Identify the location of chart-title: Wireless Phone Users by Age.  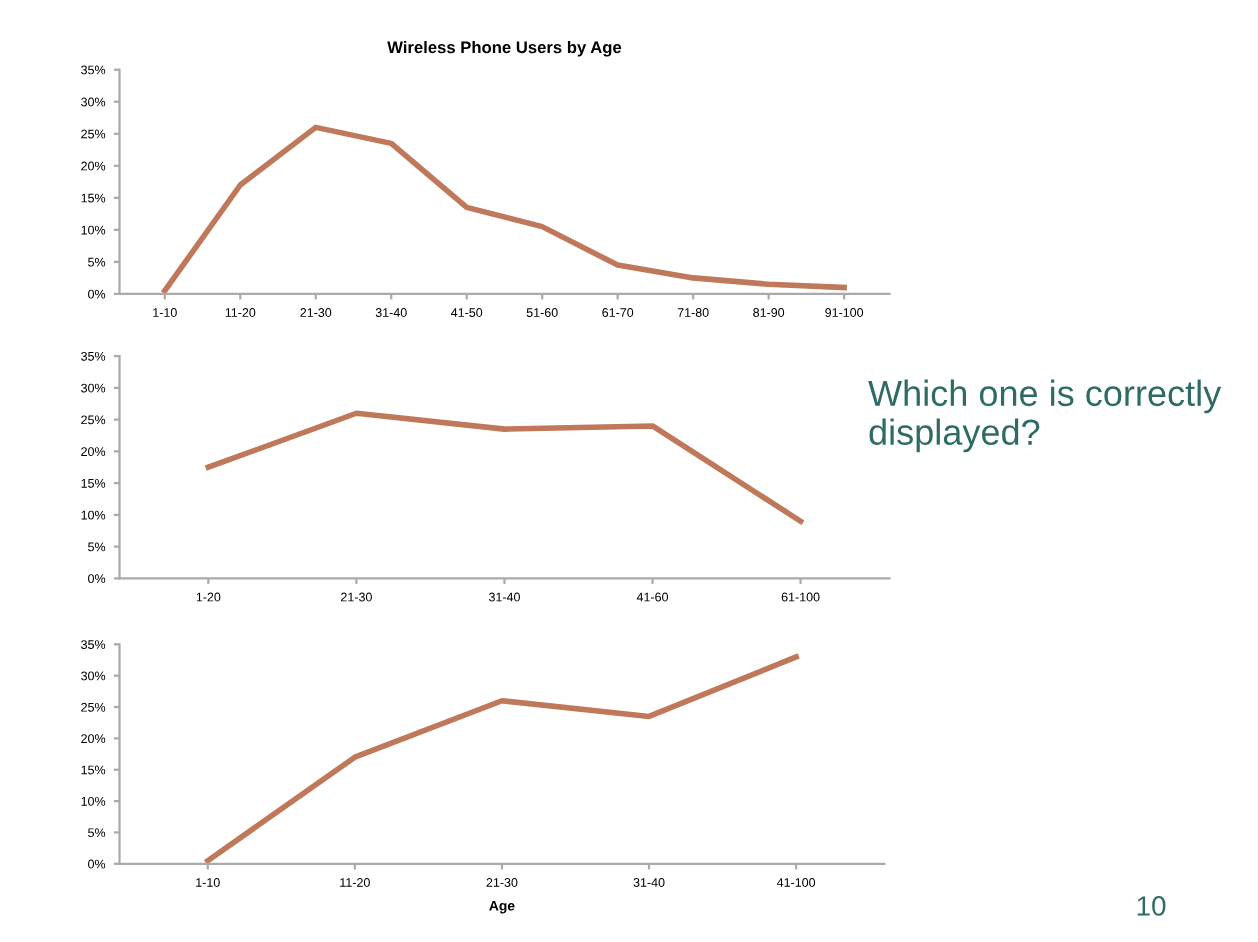
(504, 48).